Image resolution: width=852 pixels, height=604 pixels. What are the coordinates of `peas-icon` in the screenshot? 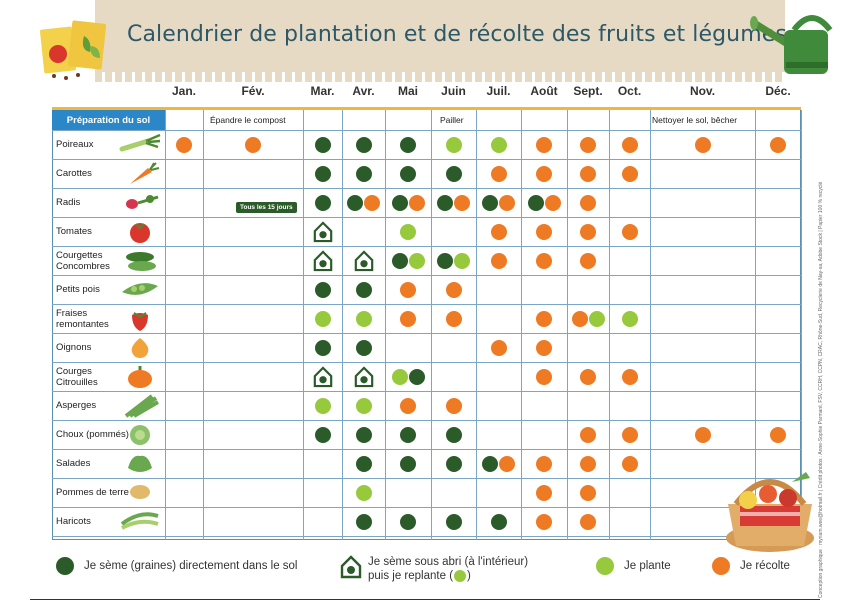 It's located at (140, 291).